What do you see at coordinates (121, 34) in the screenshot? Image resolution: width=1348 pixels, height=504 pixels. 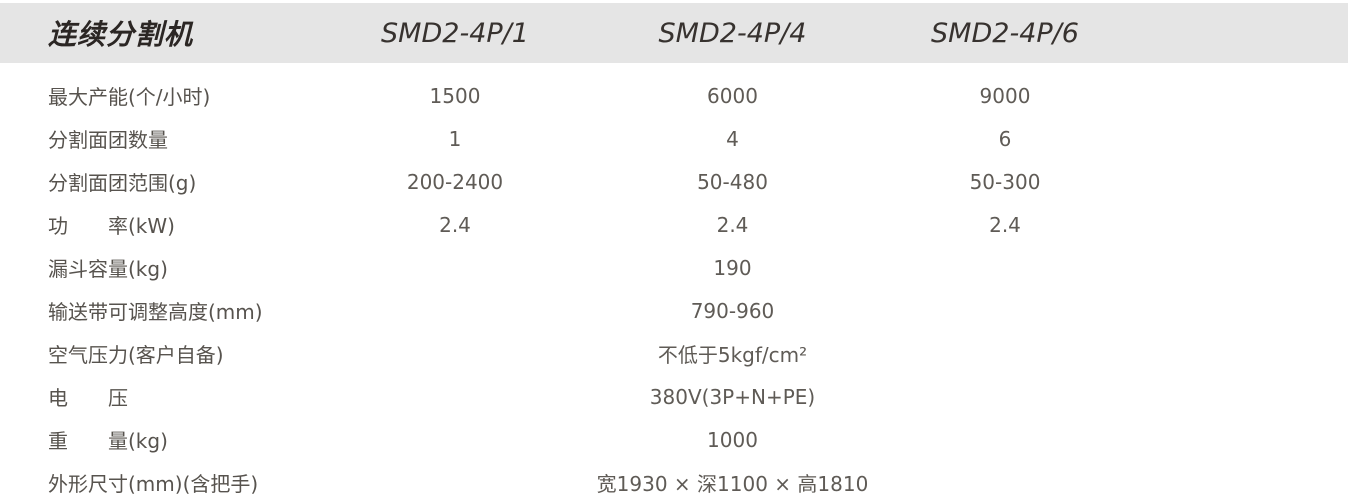 I see `table-title: 连续分割机` at bounding box center [121, 34].